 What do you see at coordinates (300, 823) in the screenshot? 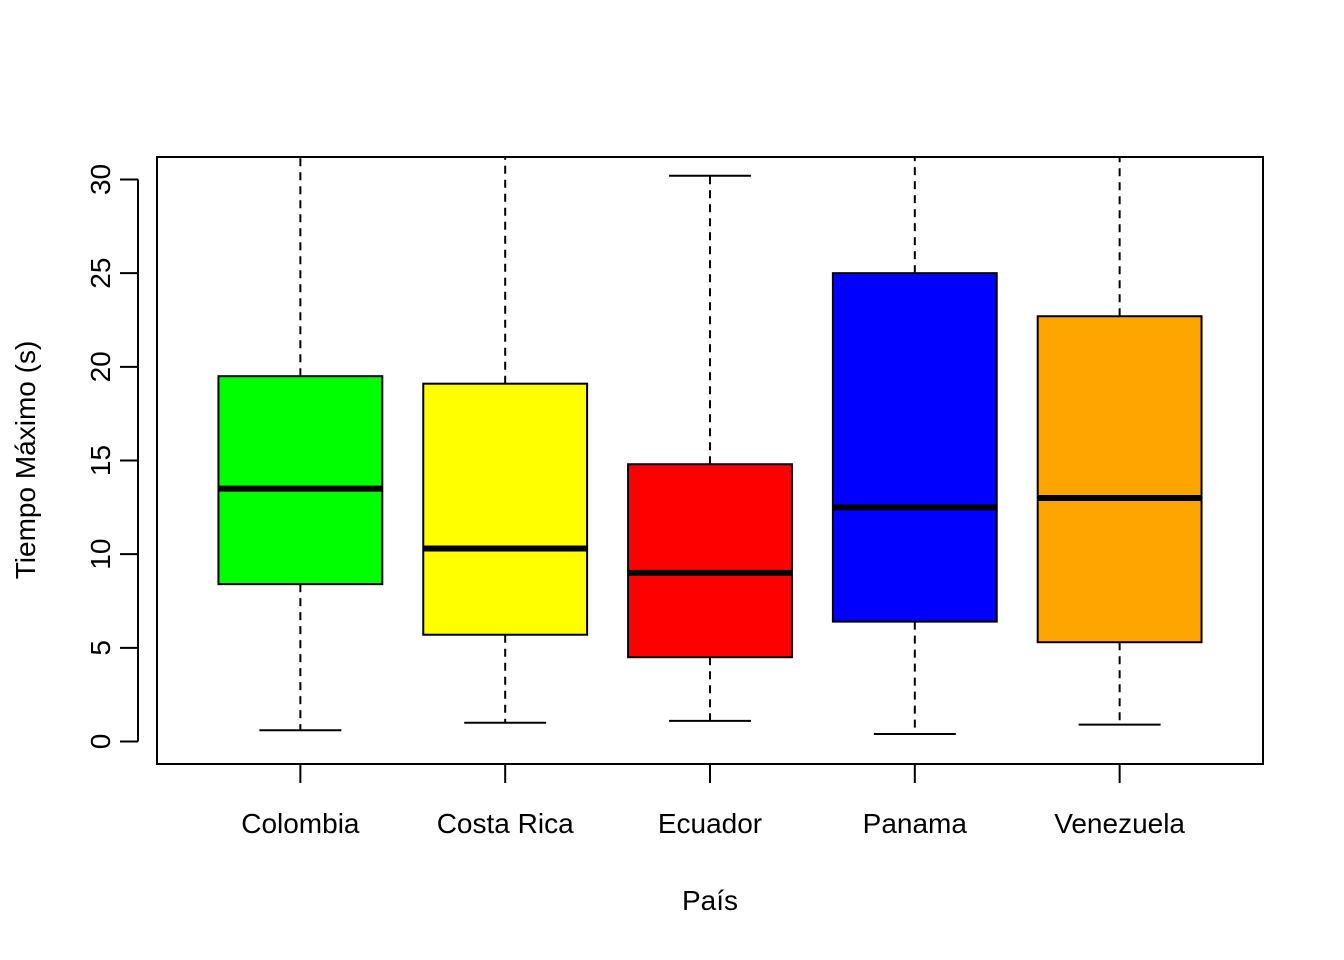
I see `x-tick-label-colombia: Colombia` at bounding box center [300, 823].